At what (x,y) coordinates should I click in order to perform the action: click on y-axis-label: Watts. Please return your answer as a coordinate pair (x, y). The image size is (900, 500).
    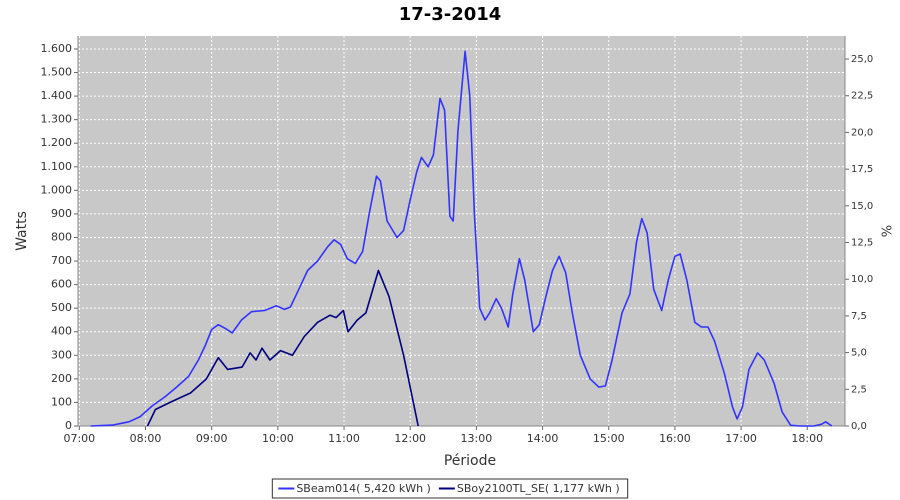
    Looking at the image, I should click on (22, 231).